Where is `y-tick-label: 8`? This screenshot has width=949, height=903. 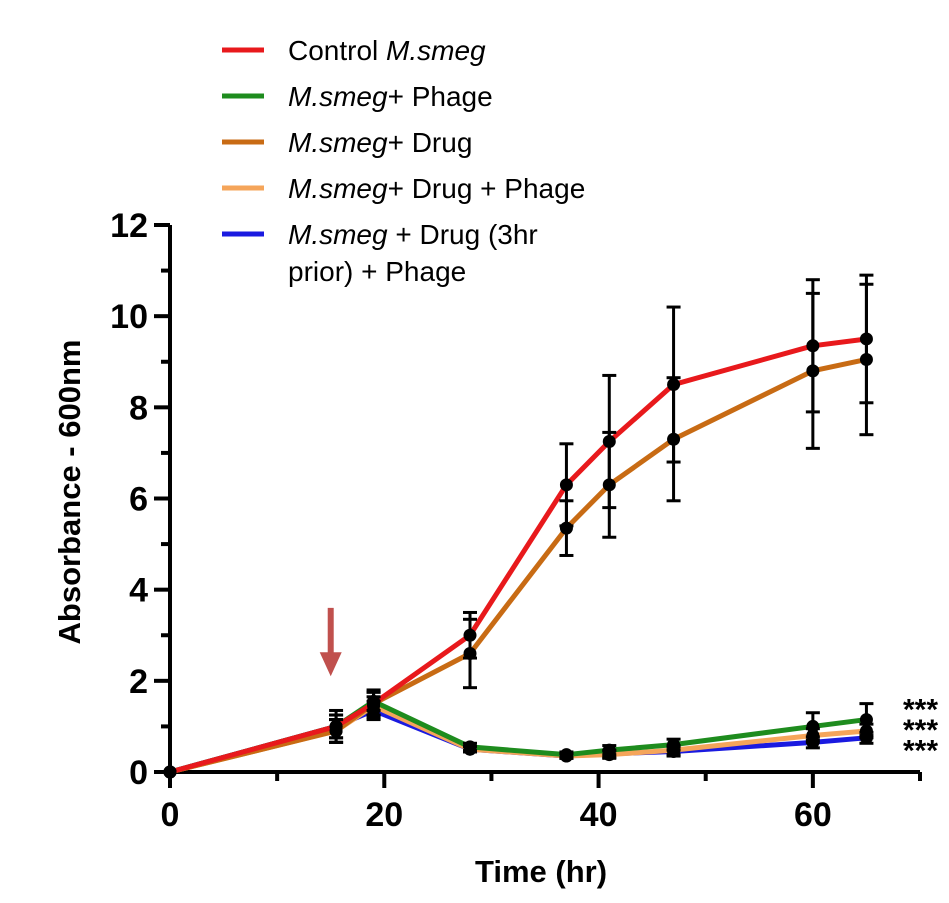
y-tick-label: 8 is located at coordinates (138, 408).